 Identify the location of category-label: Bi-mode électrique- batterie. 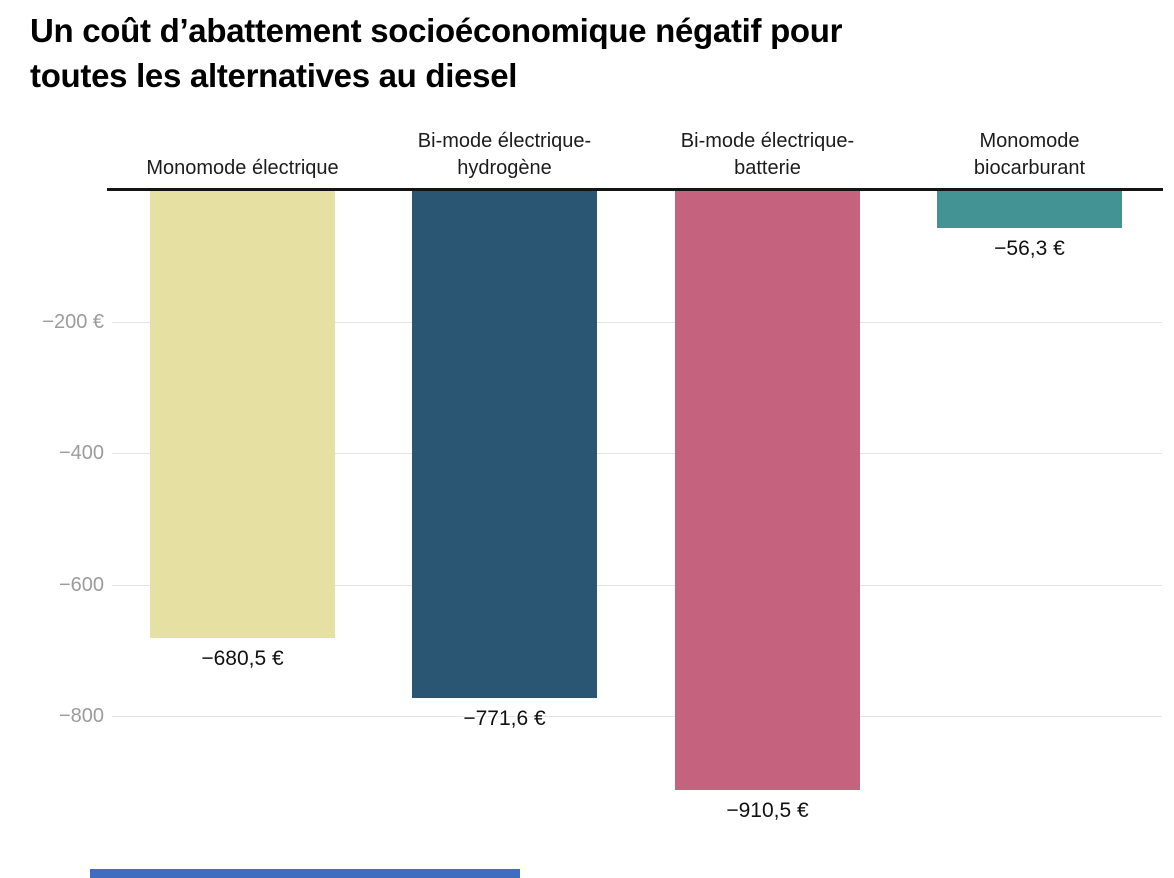
(767, 154).